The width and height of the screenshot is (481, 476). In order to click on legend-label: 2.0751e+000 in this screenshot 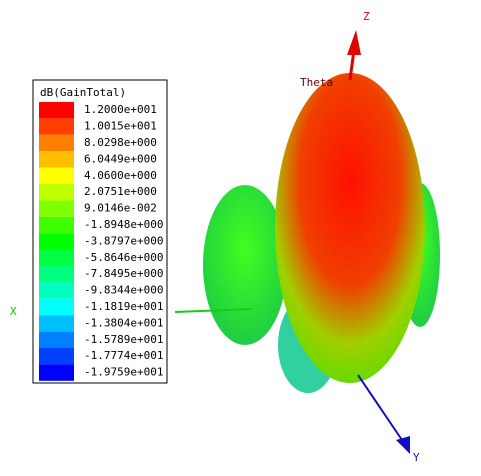, I will do `click(120, 191)`.